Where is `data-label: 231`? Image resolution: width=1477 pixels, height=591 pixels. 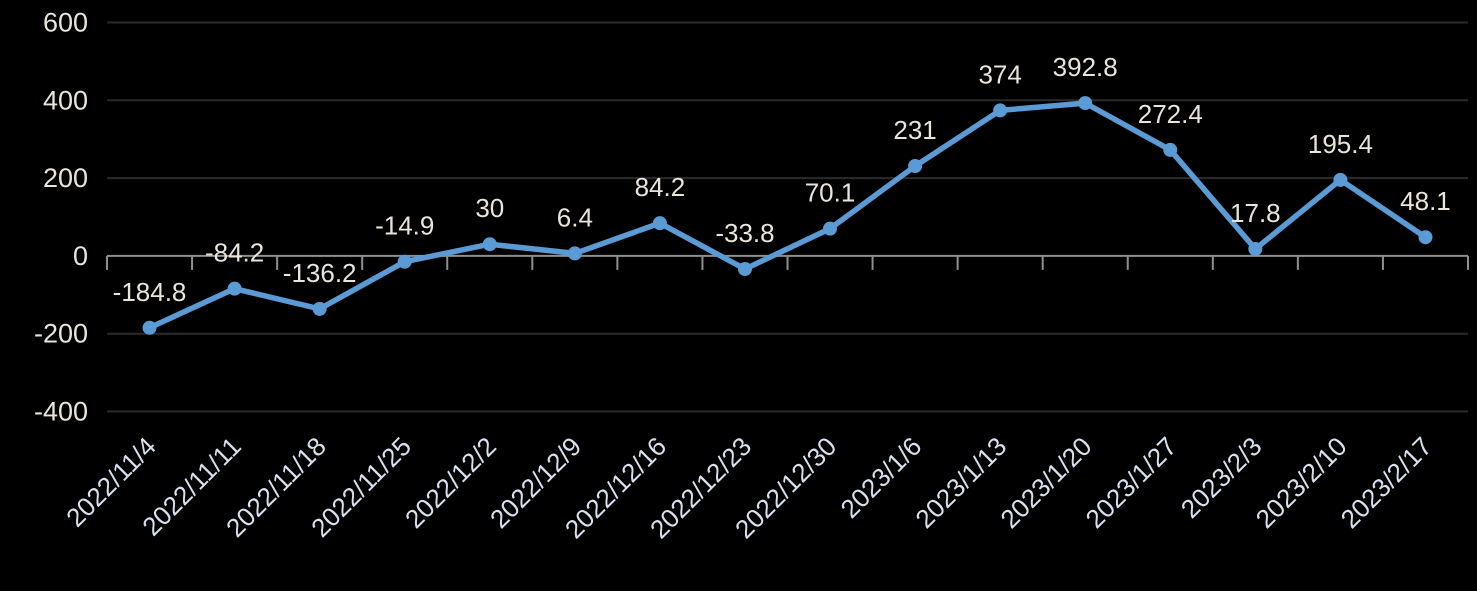 data-label: 231 is located at coordinates (914, 130).